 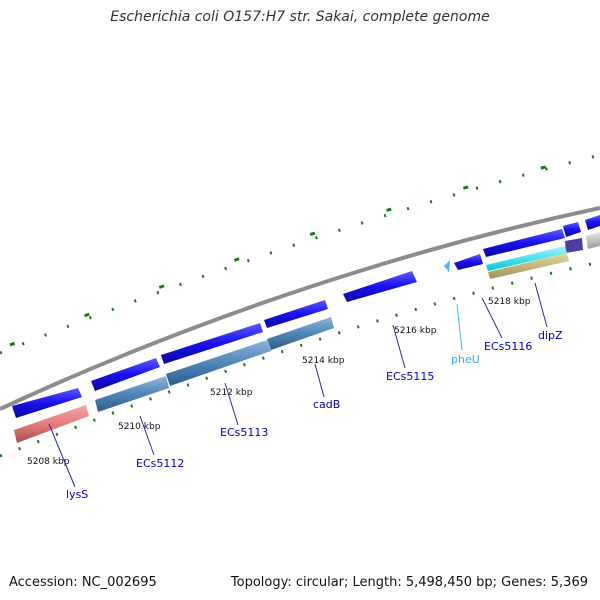 What do you see at coordinates (326, 404) in the screenshot?
I see `gene-label-cadB: cadB` at bounding box center [326, 404].